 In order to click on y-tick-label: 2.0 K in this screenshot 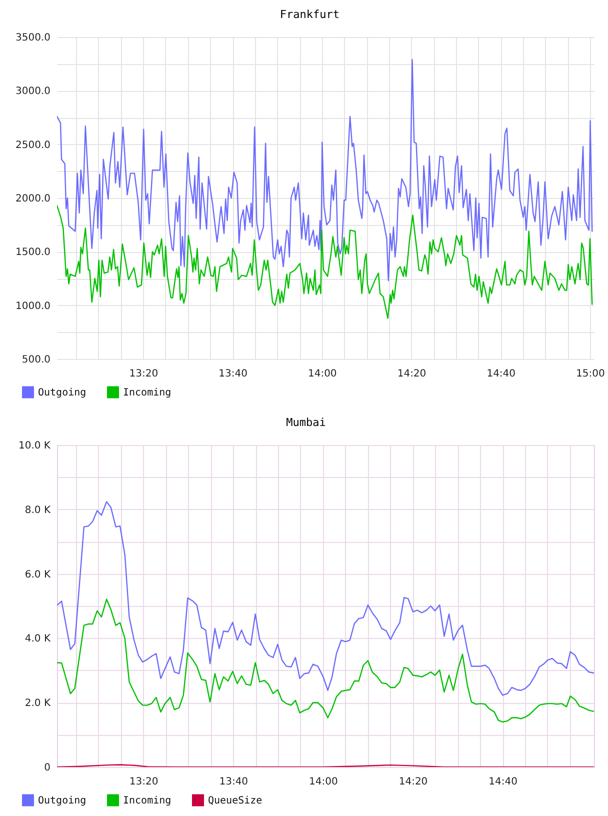, I will do `click(37, 704)`.